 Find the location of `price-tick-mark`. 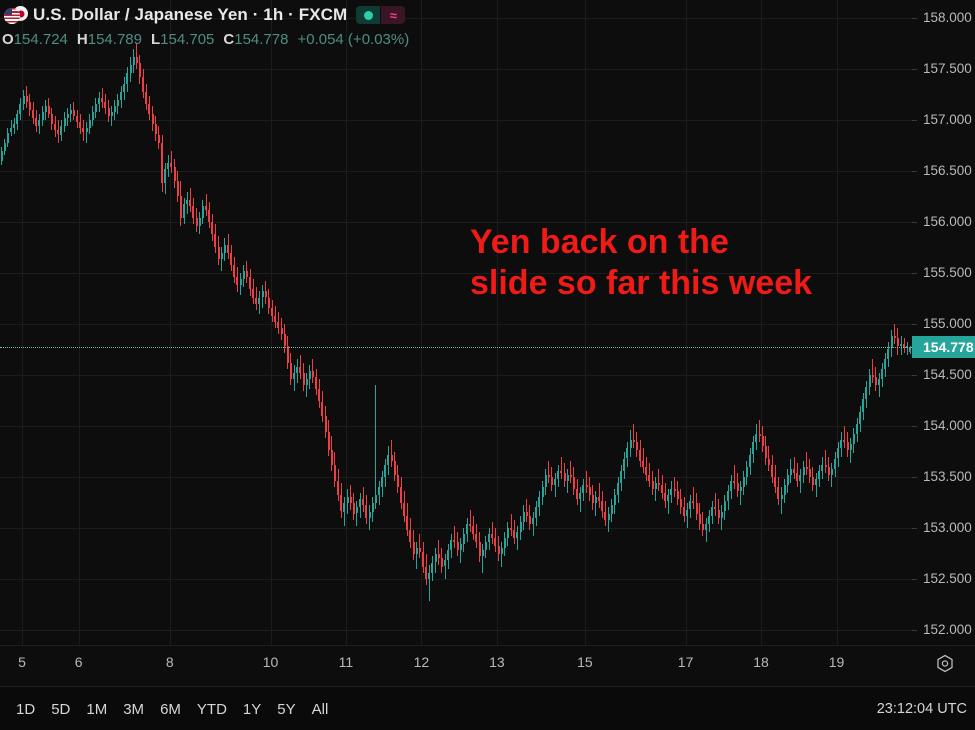

price-tick-mark is located at coordinates (914, 70).